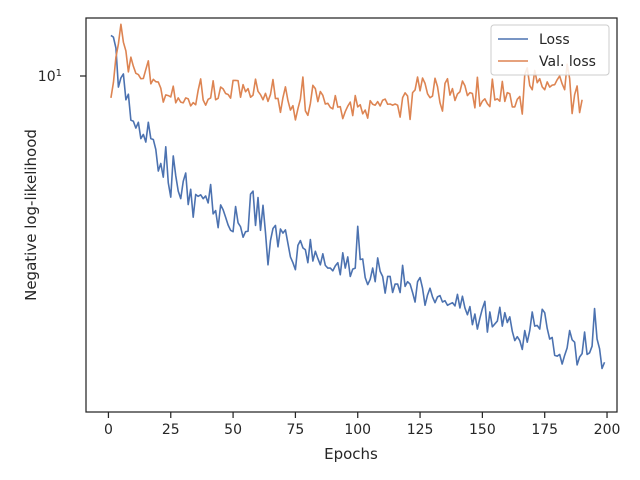 This screenshot has height=480, width=640. I want to click on x-axis: 0 25 50 75 100 125 150 175 200, so click(362, 425).